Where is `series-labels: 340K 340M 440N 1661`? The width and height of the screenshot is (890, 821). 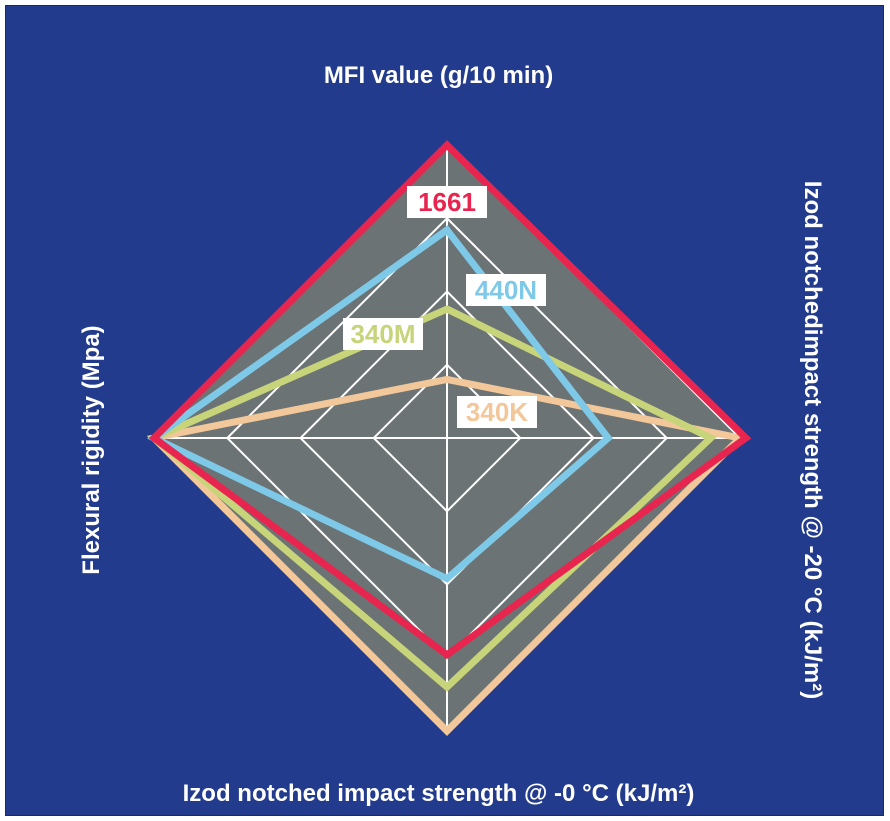
series-labels: 340K 340M 440N 1661 is located at coordinates (444, 307).